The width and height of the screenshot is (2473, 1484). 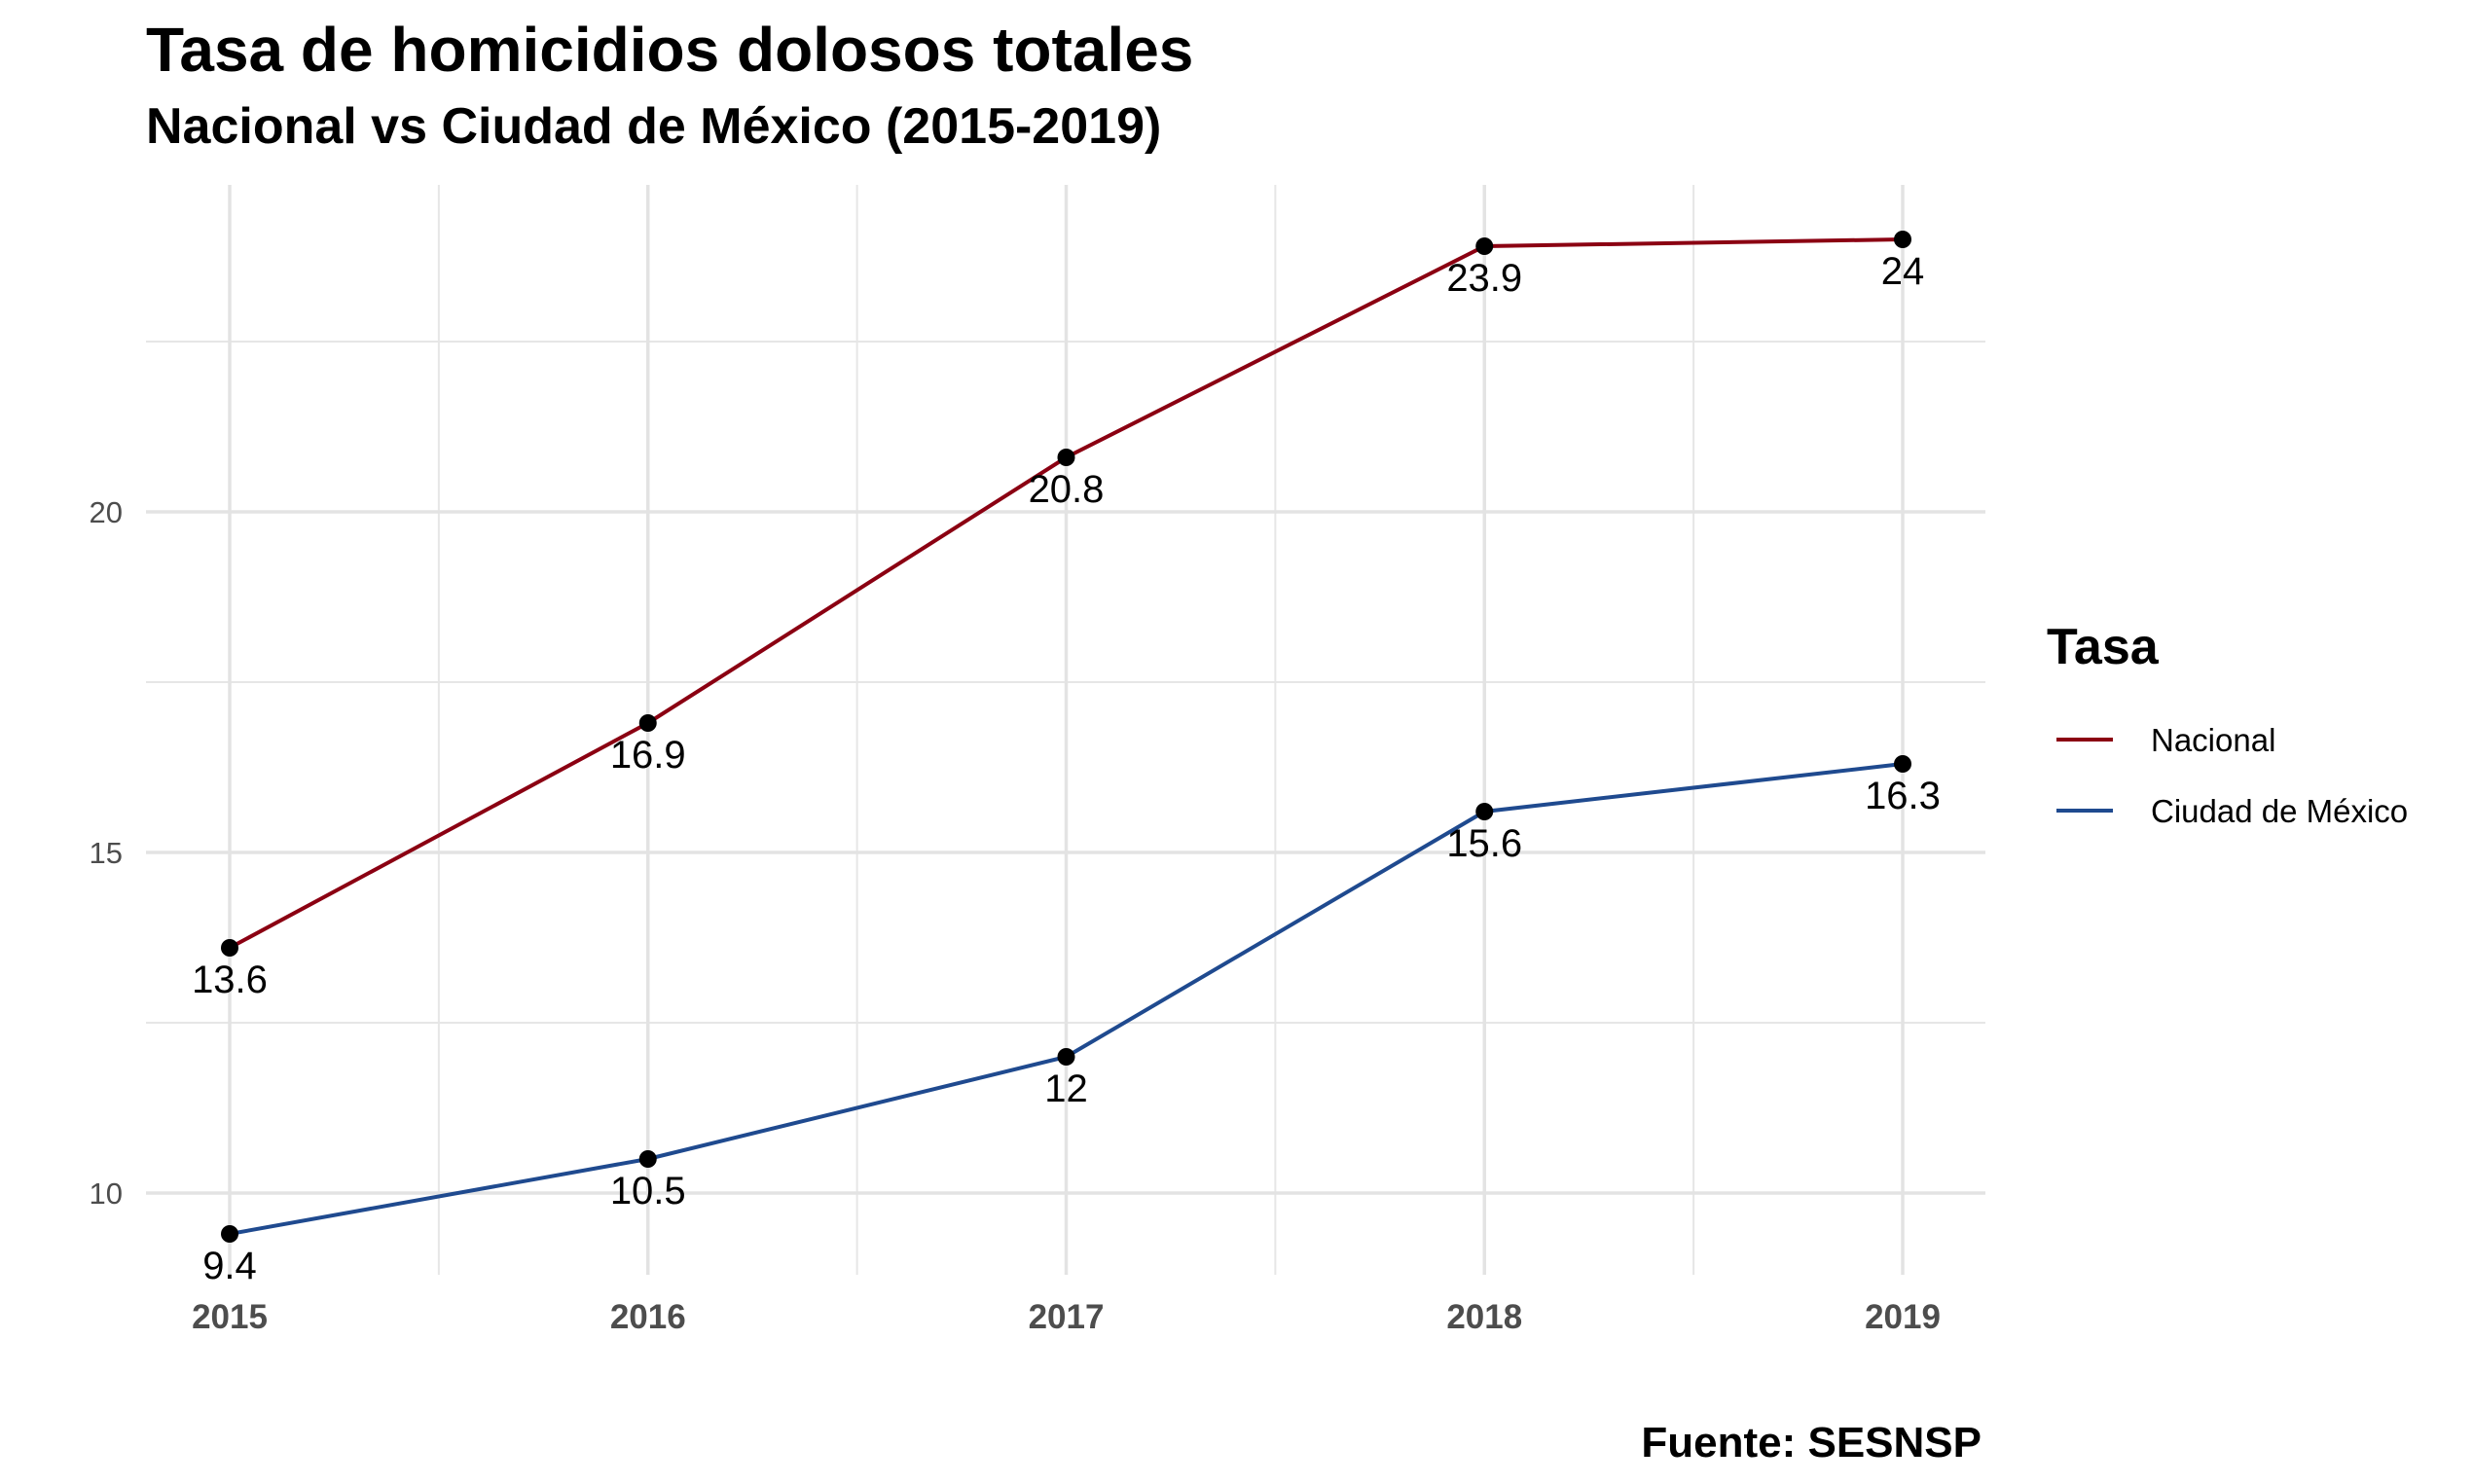 I want to click on chart-title: Tasa de homicidios dolosos totales, so click(x=670, y=50).